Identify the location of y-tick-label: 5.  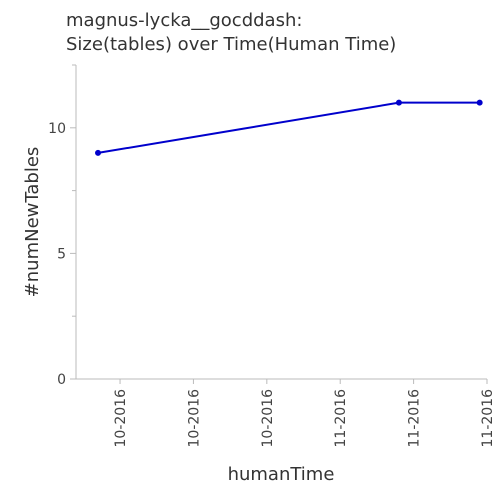
(61, 254).